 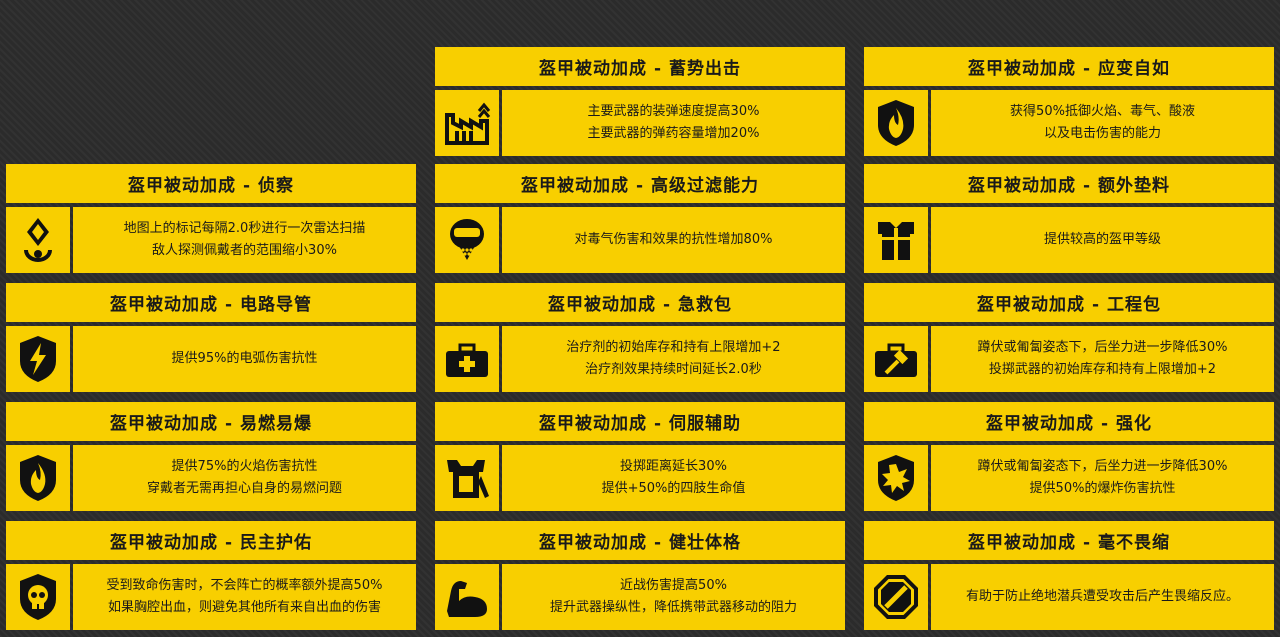 I want to click on card-title: 盔甲被动加成 - 侦察, so click(x=211, y=183).